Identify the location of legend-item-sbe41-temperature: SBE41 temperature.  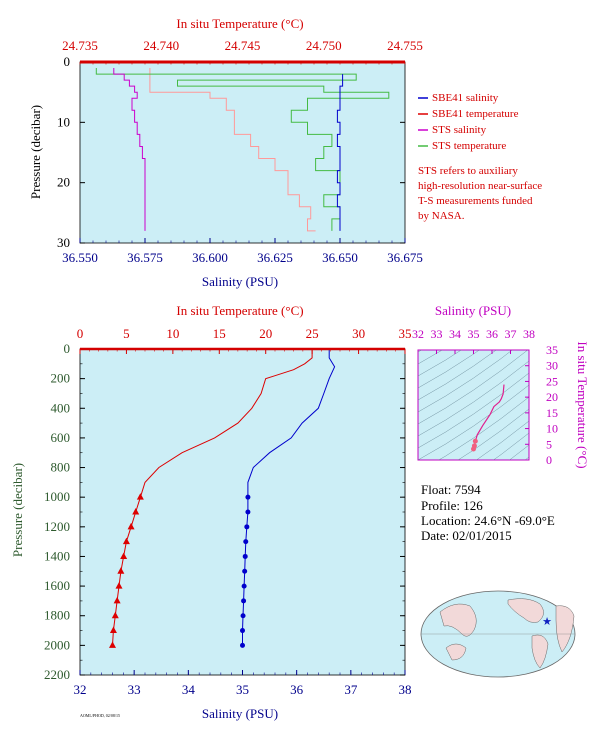
(468, 114).